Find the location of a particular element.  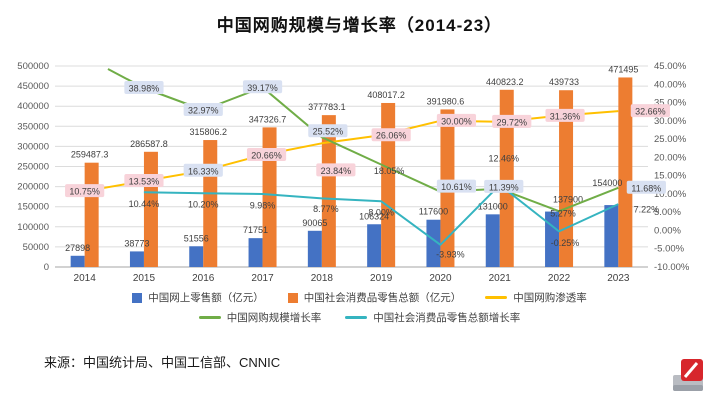

bars-online-retail is located at coordinates (344, 236).